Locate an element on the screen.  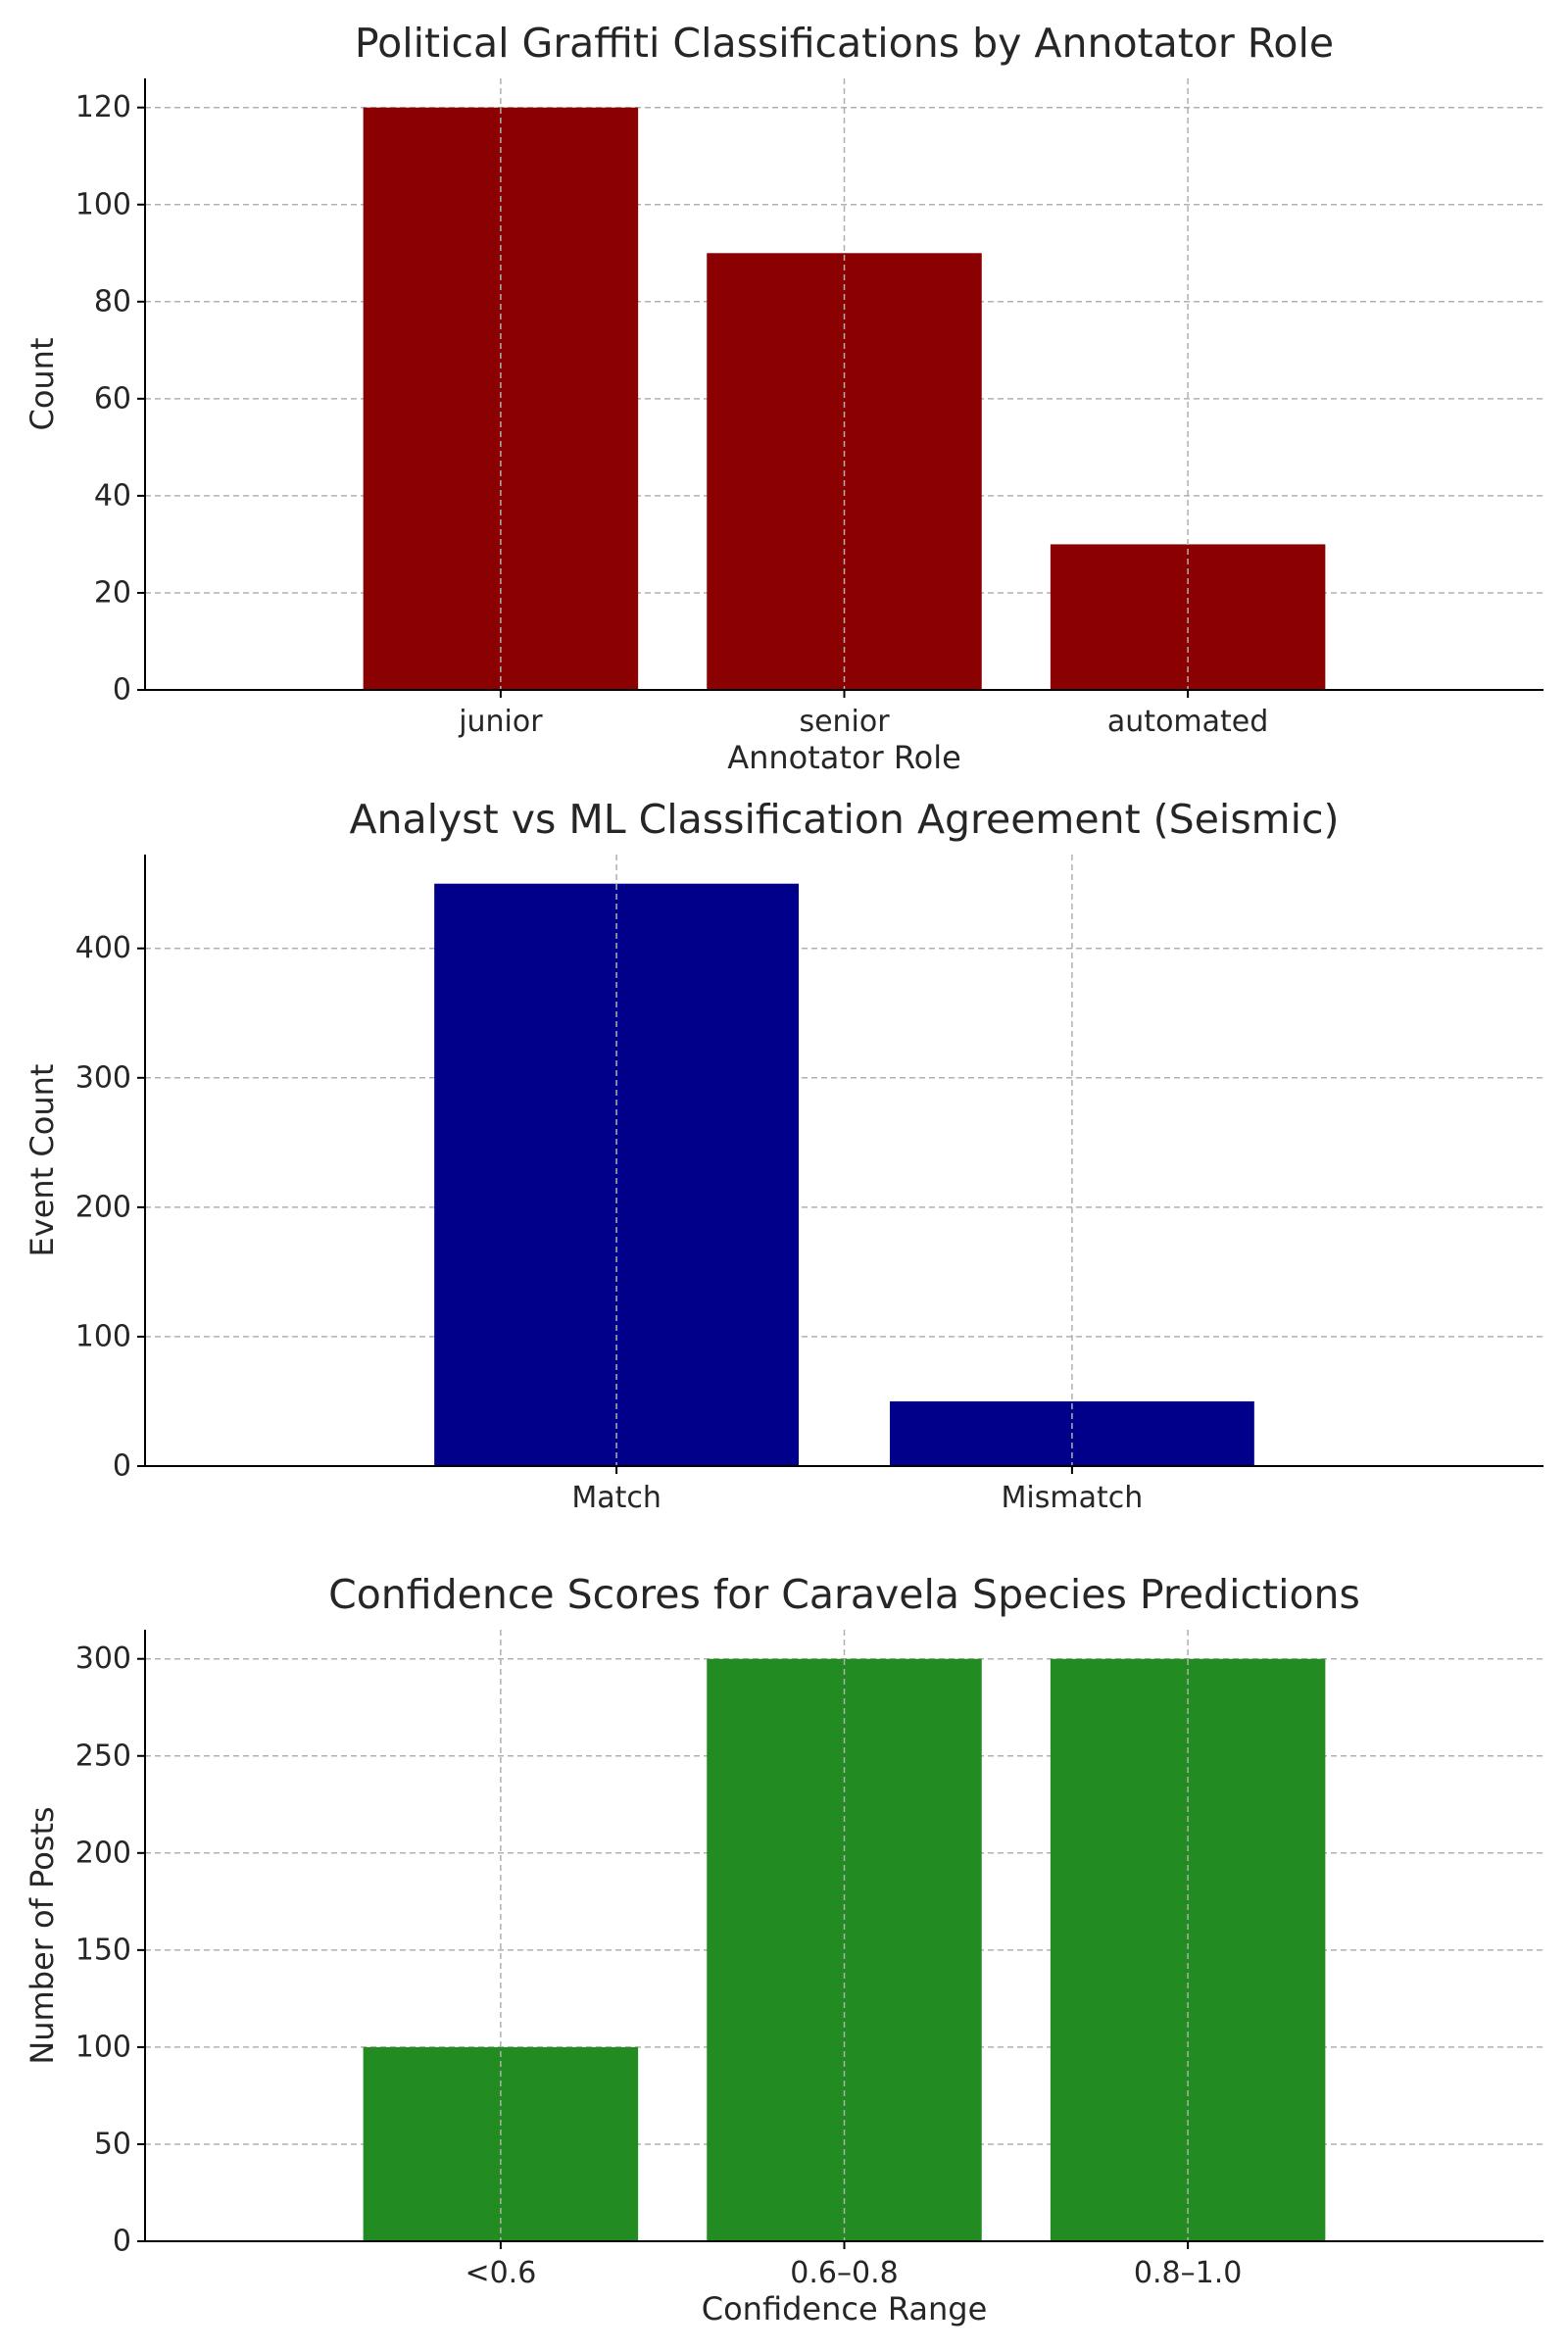
y-tick-label: 400 is located at coordinates (103, 948).